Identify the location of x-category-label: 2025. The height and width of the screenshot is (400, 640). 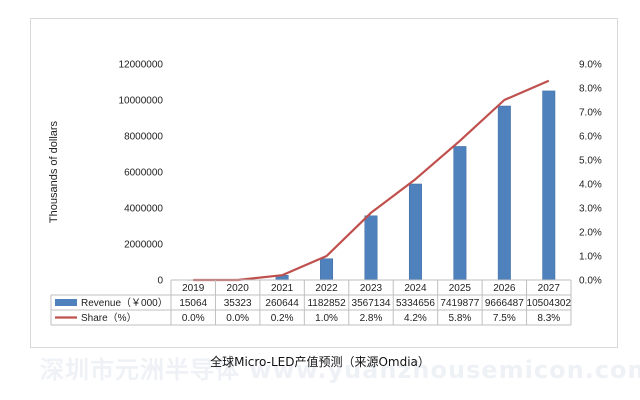
(460, 288).